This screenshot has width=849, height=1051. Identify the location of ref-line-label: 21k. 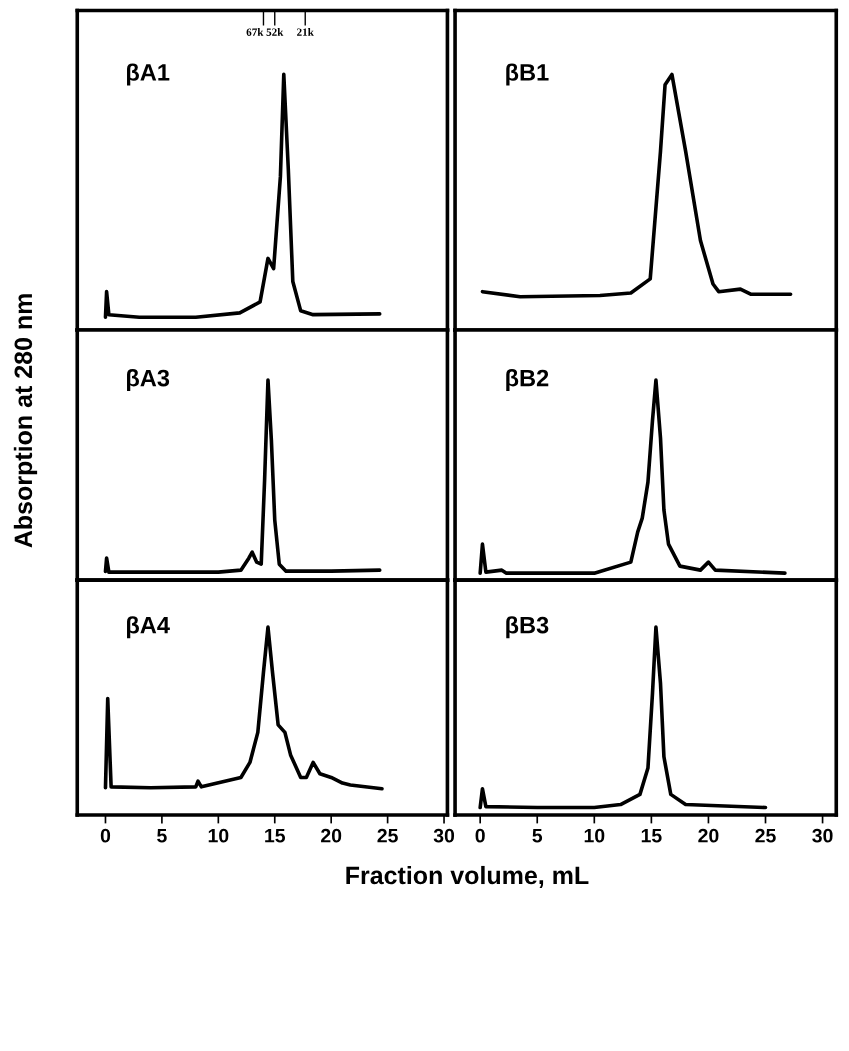
(305, 32).